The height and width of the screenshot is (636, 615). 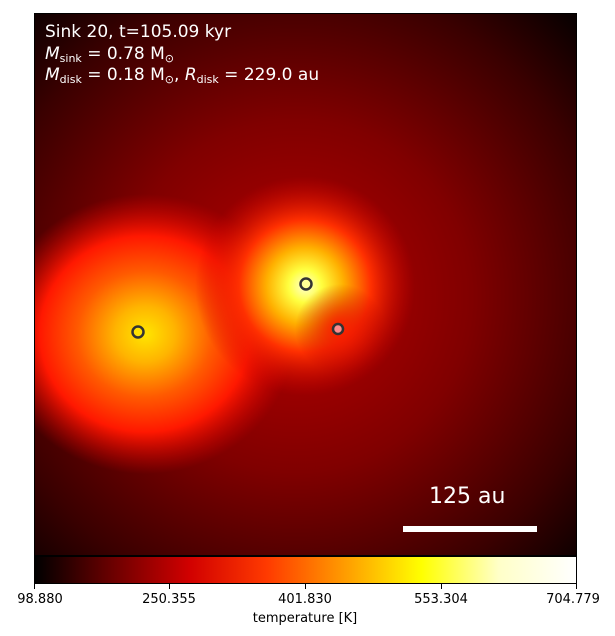 What do you see at coordinates (305, 618) in the screenshot?
I see `colorbar-label: temperature [K]` at bounding box center [305, 618].